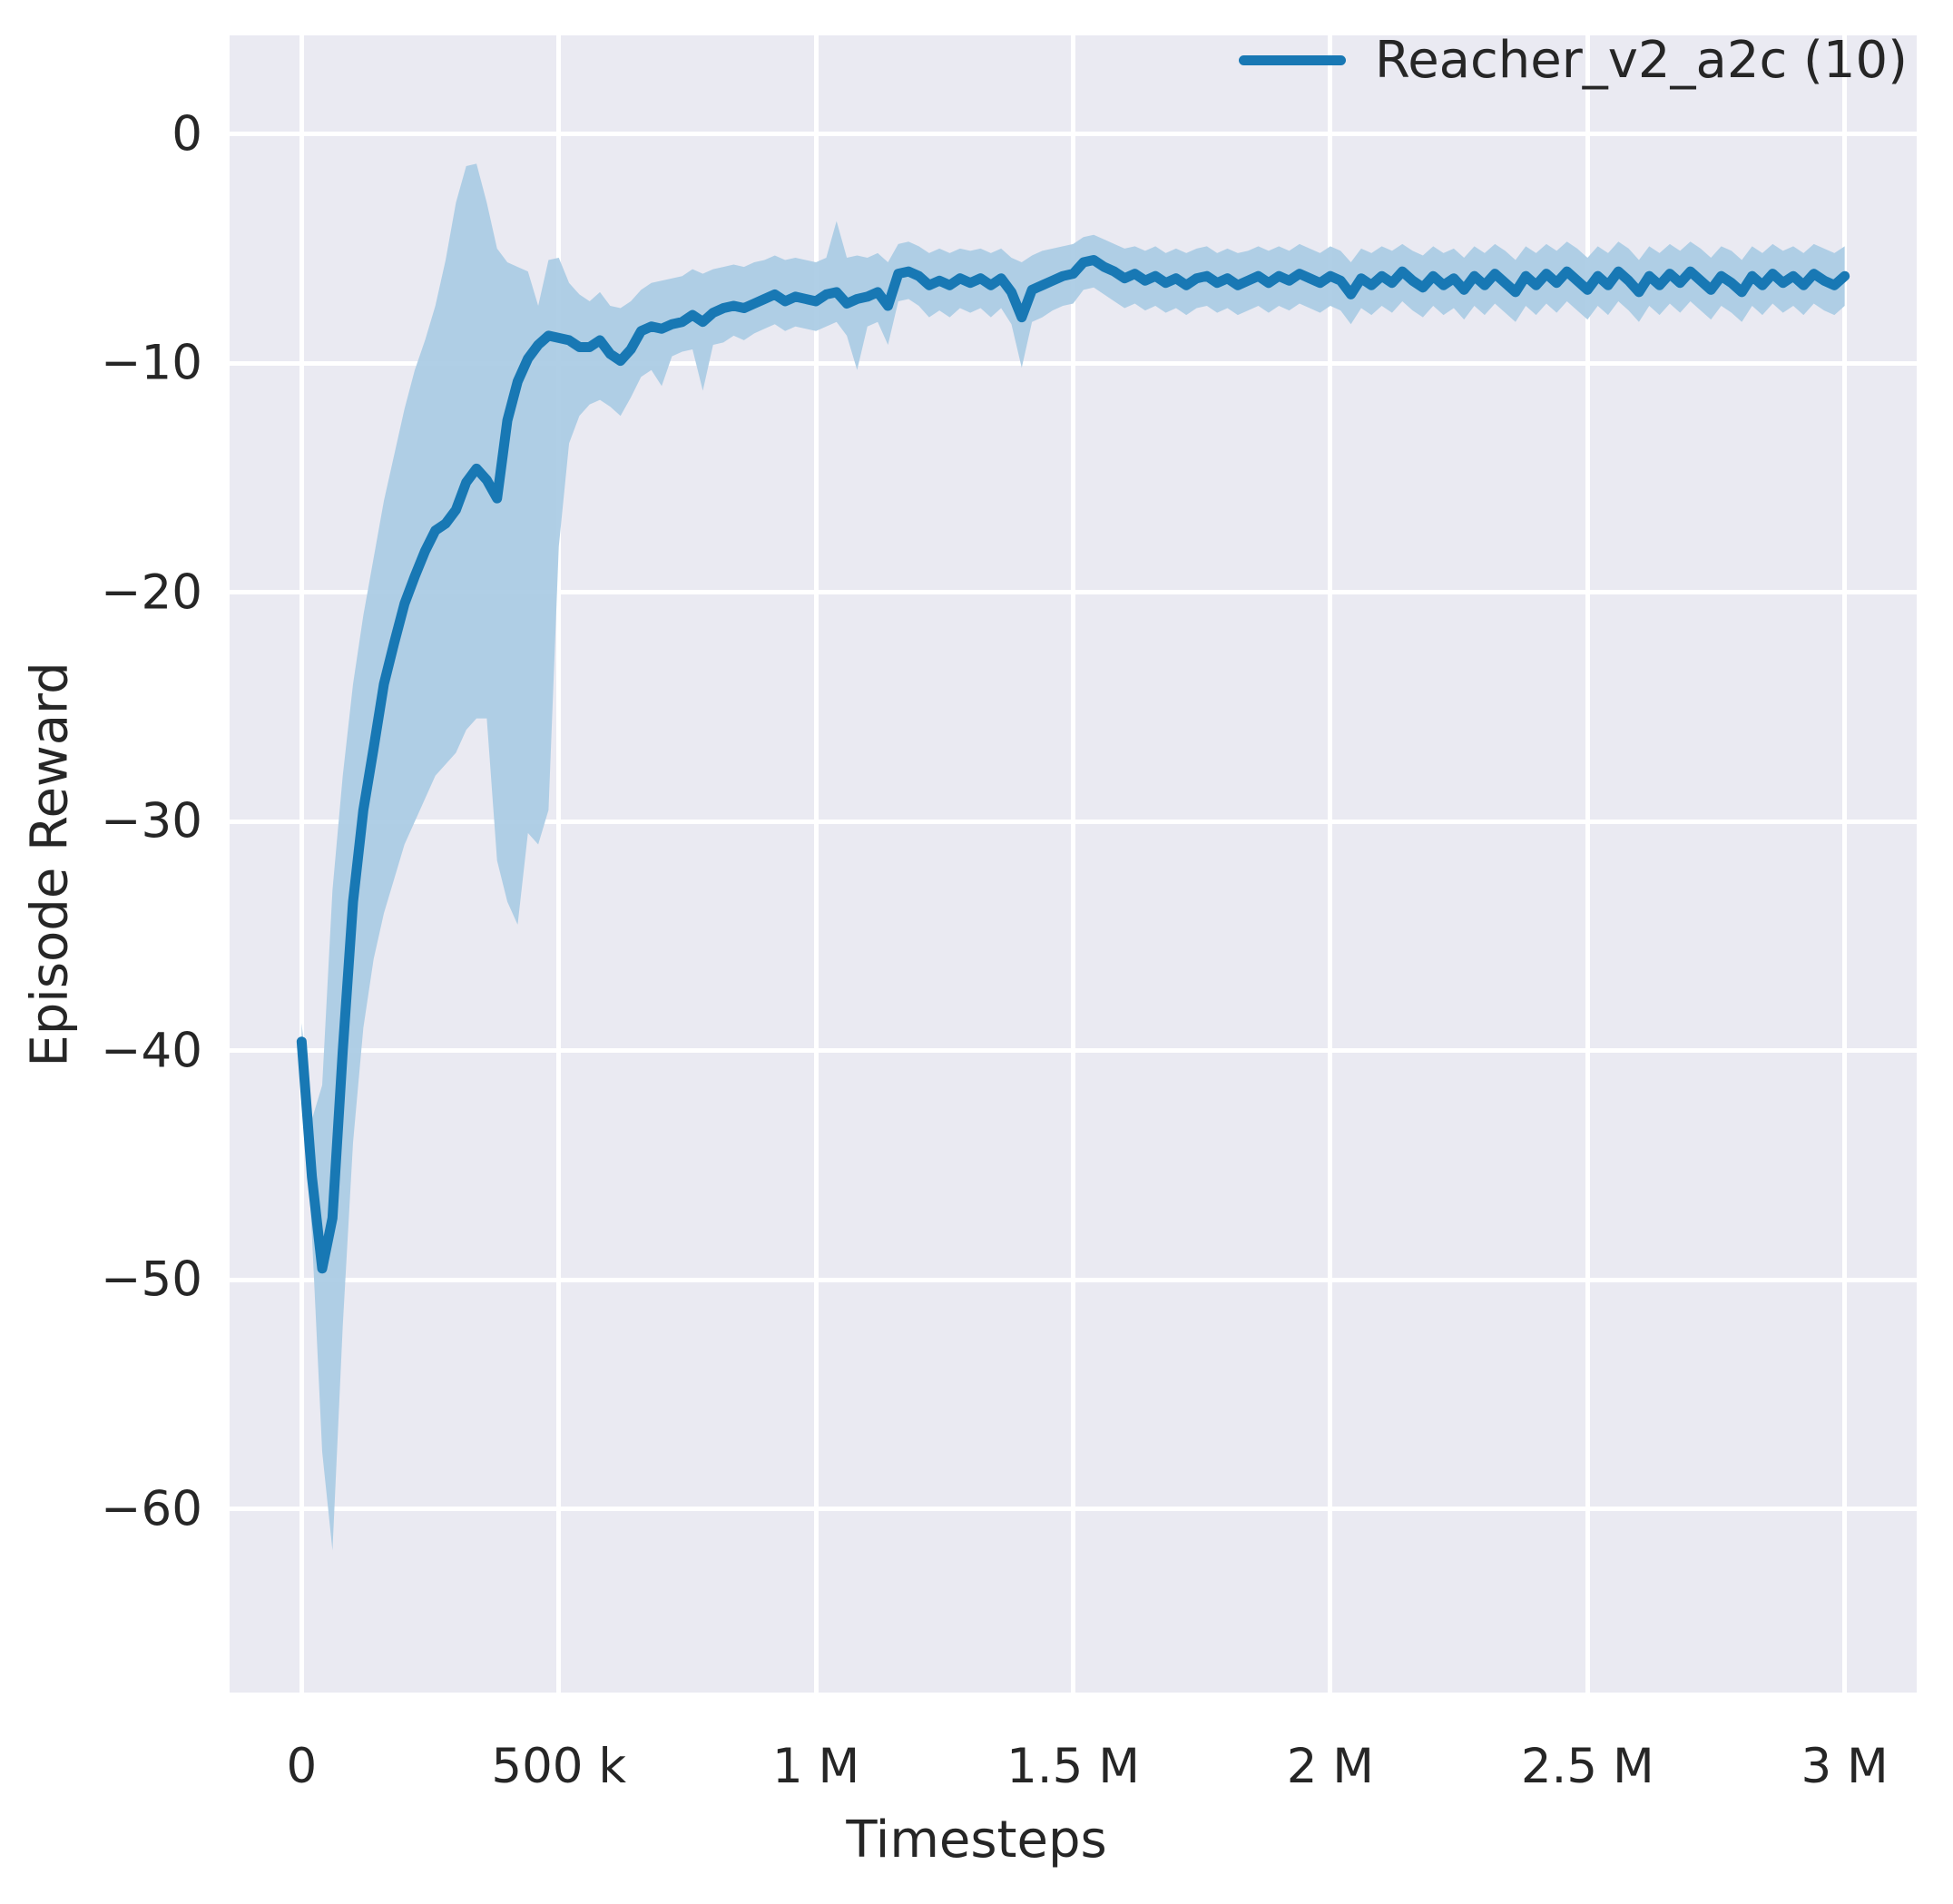 This screenshot has width=1953, height=1904. What do you see at coordinates (1641, 60) in the screenshot?
I see `legend-label: Reacher_v2_a2c (10)` at bounding box center [1641, 60].